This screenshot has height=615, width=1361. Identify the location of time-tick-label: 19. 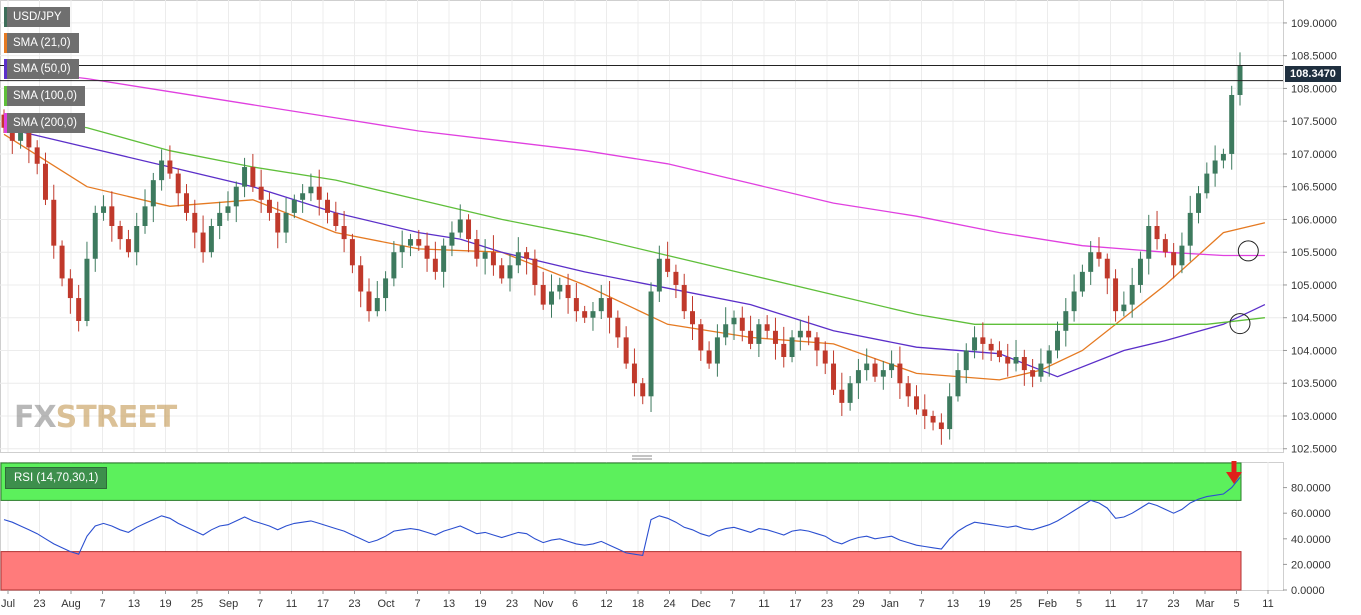
(165, 604).